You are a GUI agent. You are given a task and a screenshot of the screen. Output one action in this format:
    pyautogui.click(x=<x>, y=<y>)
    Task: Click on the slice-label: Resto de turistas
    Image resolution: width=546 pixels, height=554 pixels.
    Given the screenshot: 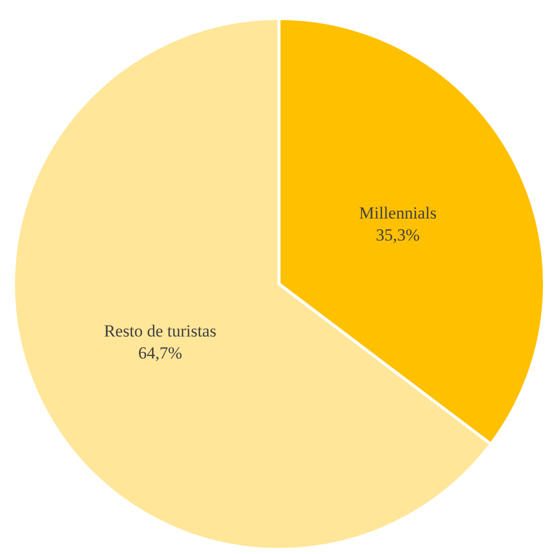 What is the action you would take?
    pyautogui.click(x=160, y=331)
    